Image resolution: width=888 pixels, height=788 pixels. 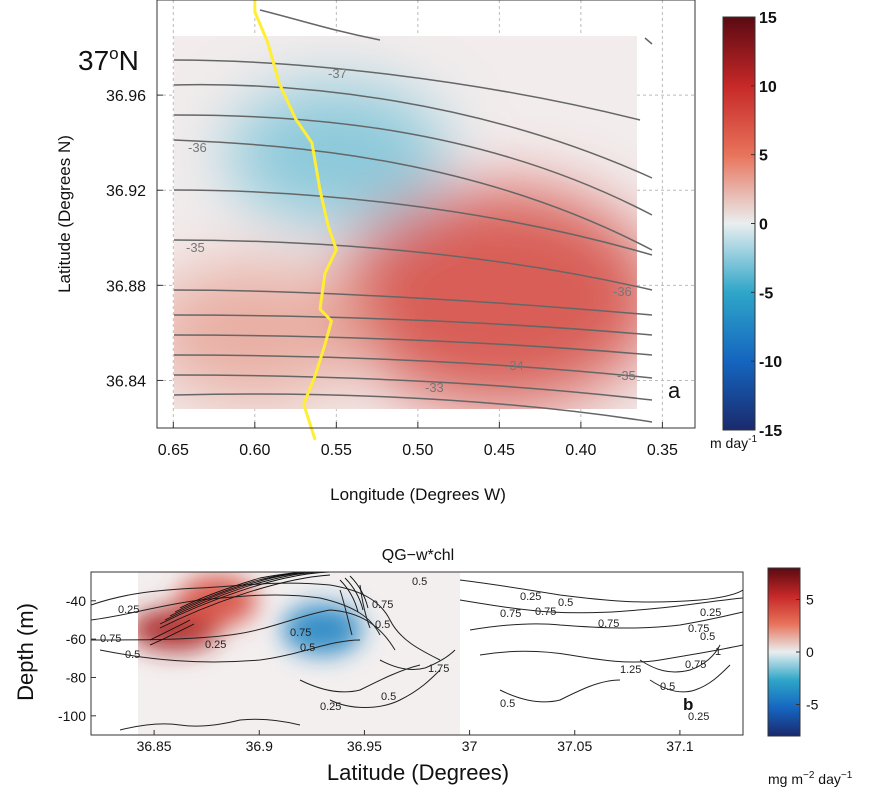 I want to click on colorbar-a-unit: m day-1, so click(x=733, y=442).